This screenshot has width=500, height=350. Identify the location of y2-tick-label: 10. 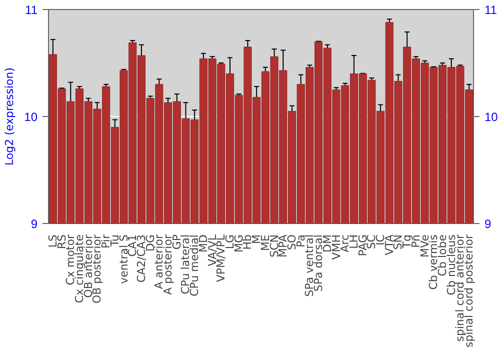
(491, 117).